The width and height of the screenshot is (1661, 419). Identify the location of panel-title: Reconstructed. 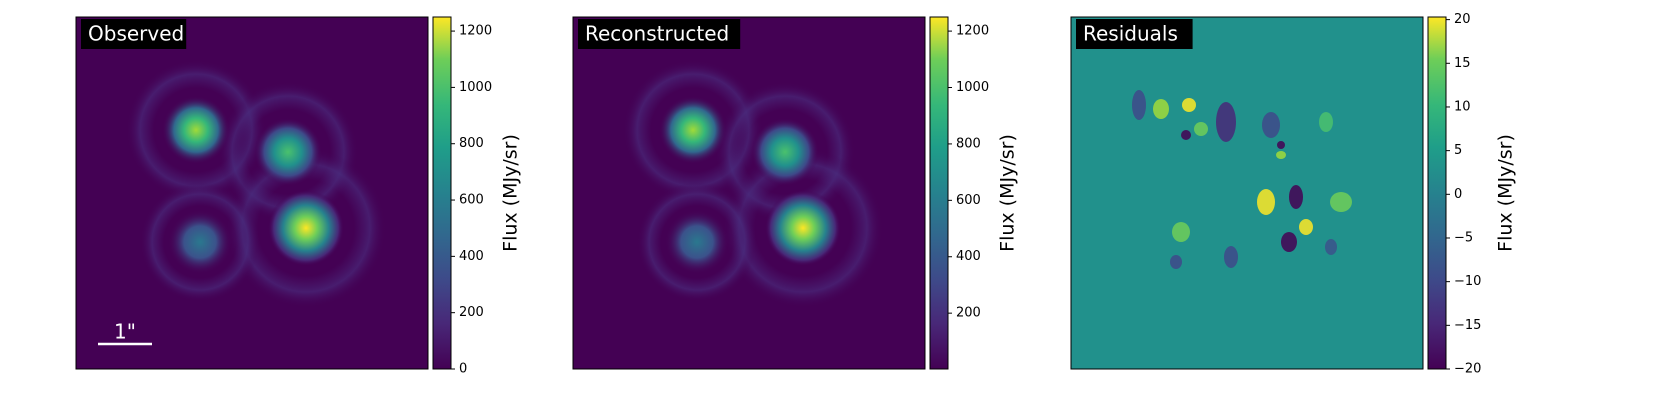
(657, 34).